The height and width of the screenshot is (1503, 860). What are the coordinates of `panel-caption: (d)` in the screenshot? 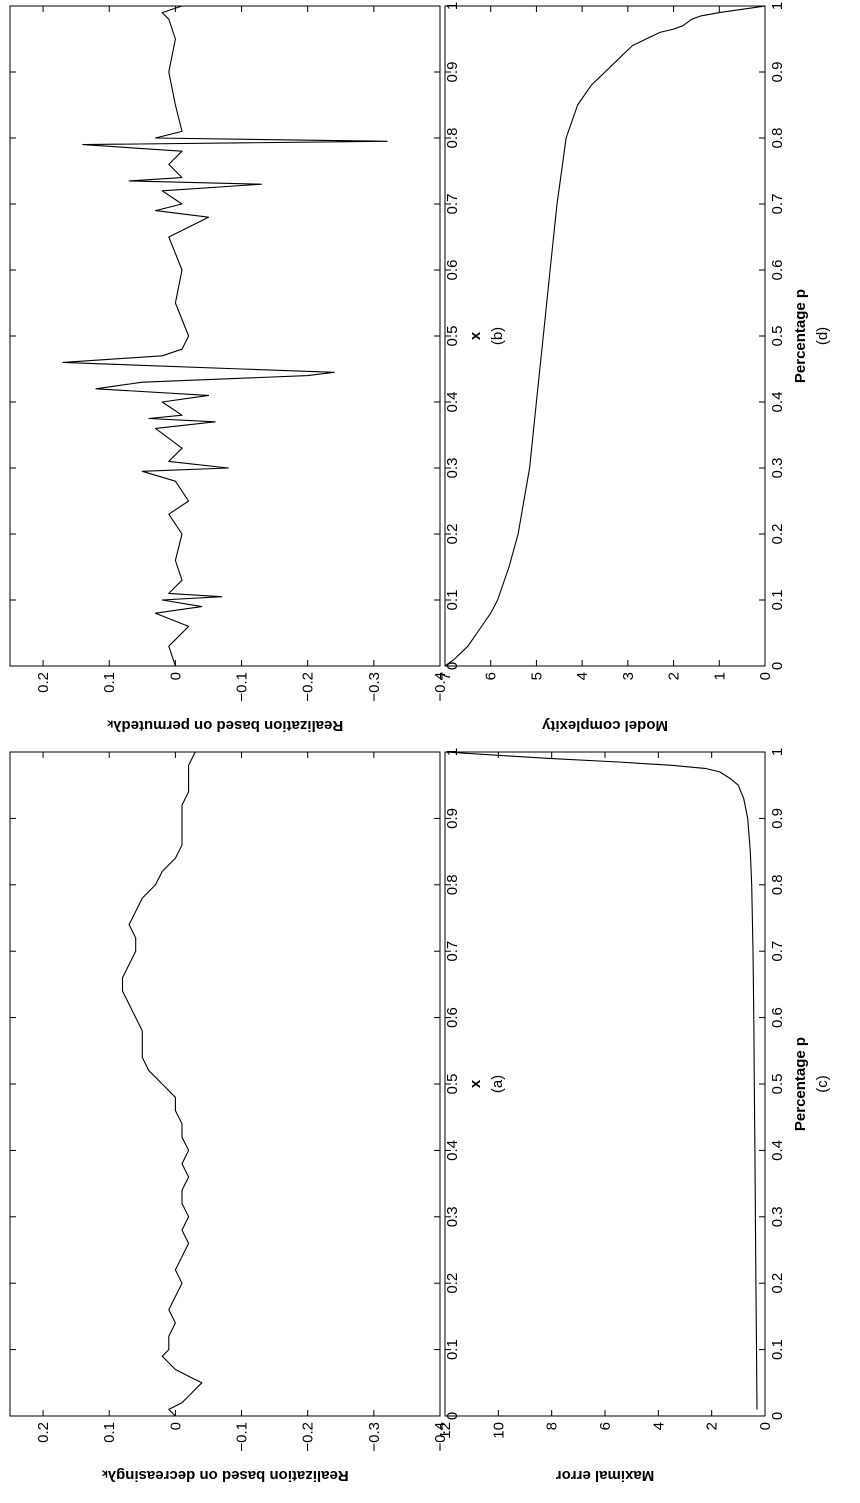 It's located at (822, 336).